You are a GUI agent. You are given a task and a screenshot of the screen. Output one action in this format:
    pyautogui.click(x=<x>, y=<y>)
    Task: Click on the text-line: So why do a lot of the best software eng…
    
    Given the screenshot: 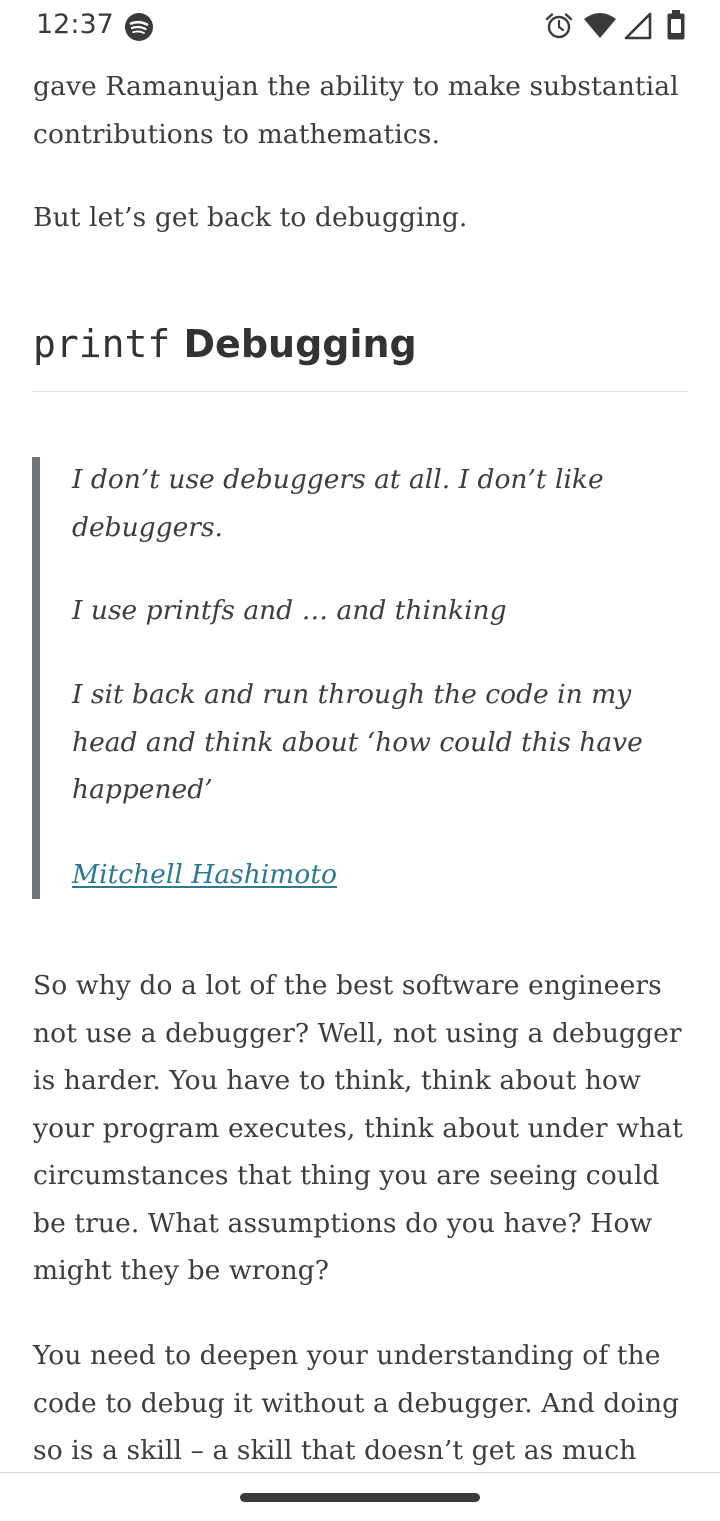 What is the action you would take?
    pyautogui.click(x=347, y=985)
    